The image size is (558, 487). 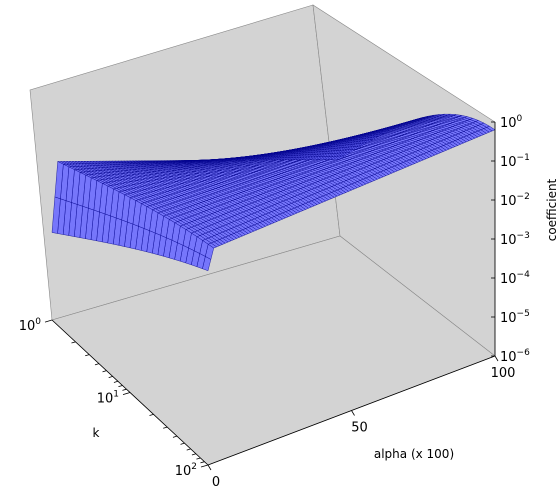 What do you see at coordinates (515, 317) in the screenshot?
I see `z-tick-label: 10⁻⁵` at bounding box center [515, 317].